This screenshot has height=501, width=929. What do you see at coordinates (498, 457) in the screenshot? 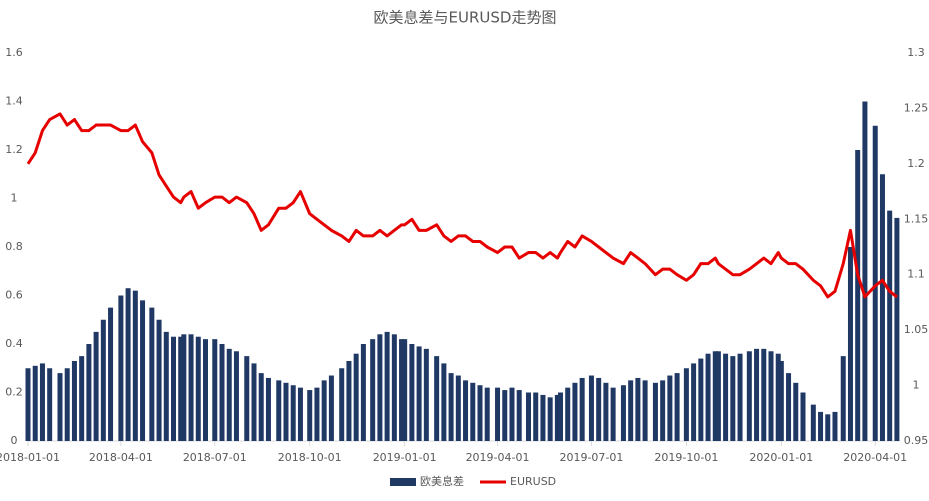
I see `x-tick-label: 2019-04-01` at bounding box center [498, 457].